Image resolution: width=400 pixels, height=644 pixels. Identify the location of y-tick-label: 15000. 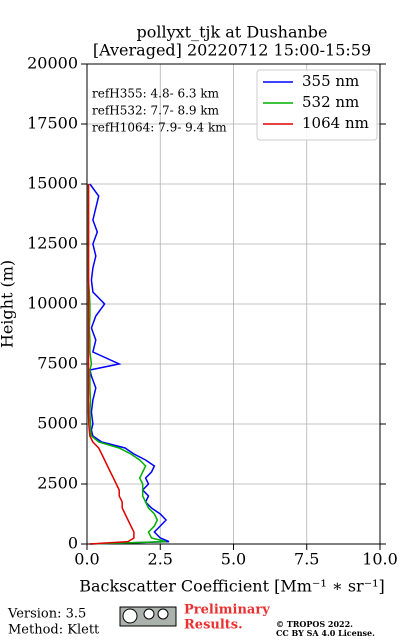
(52, 183).